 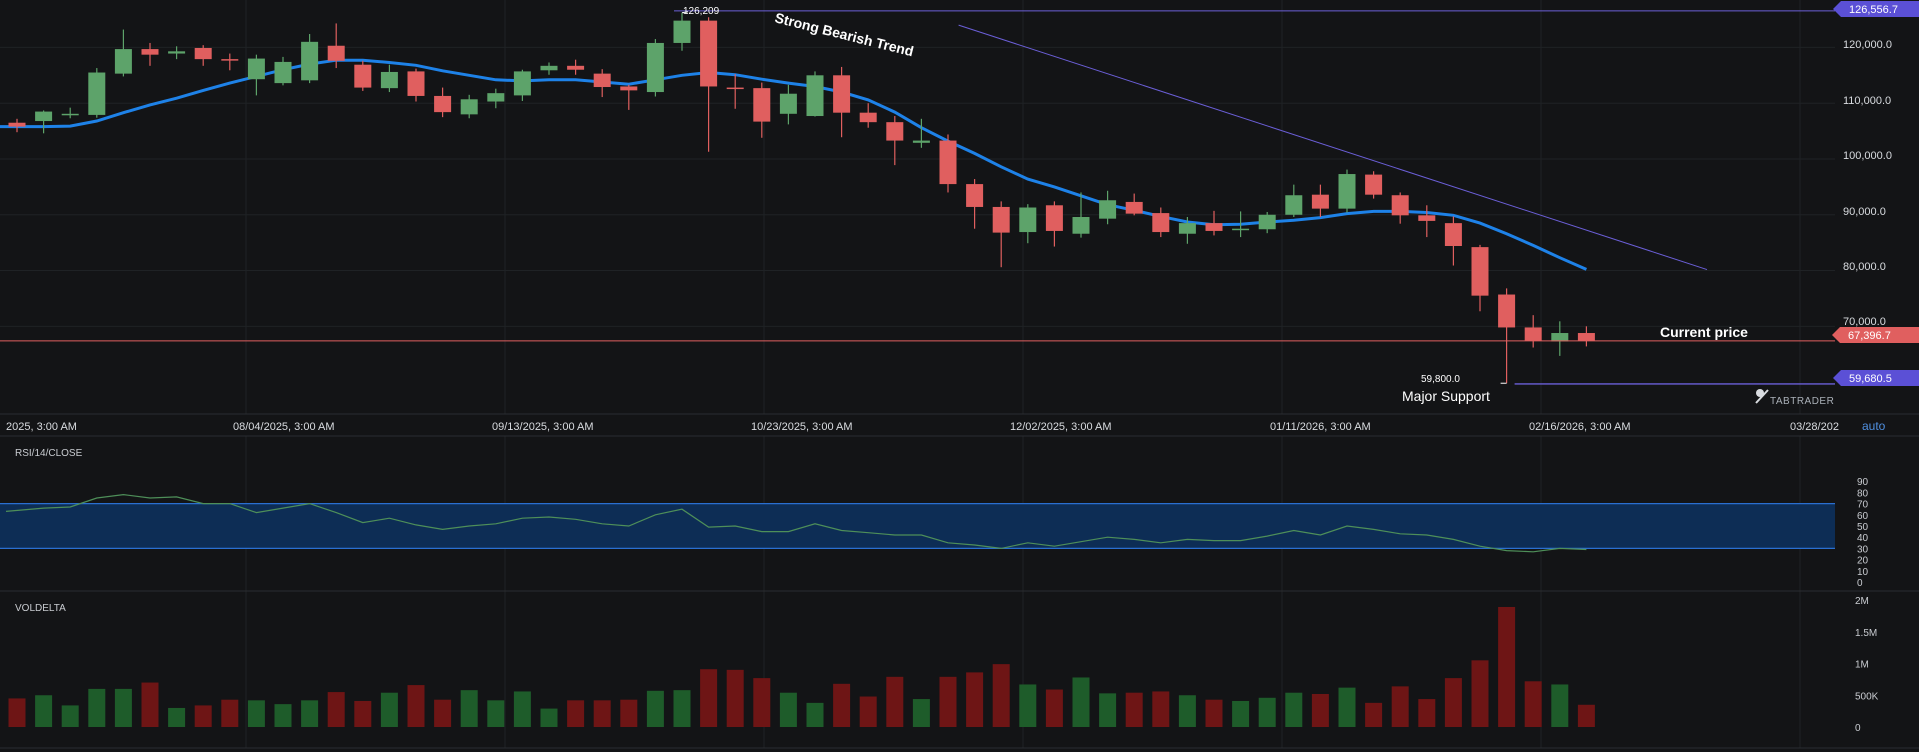 I want to click on price-tick: 100,000.0, so click(x=1867, y=156).